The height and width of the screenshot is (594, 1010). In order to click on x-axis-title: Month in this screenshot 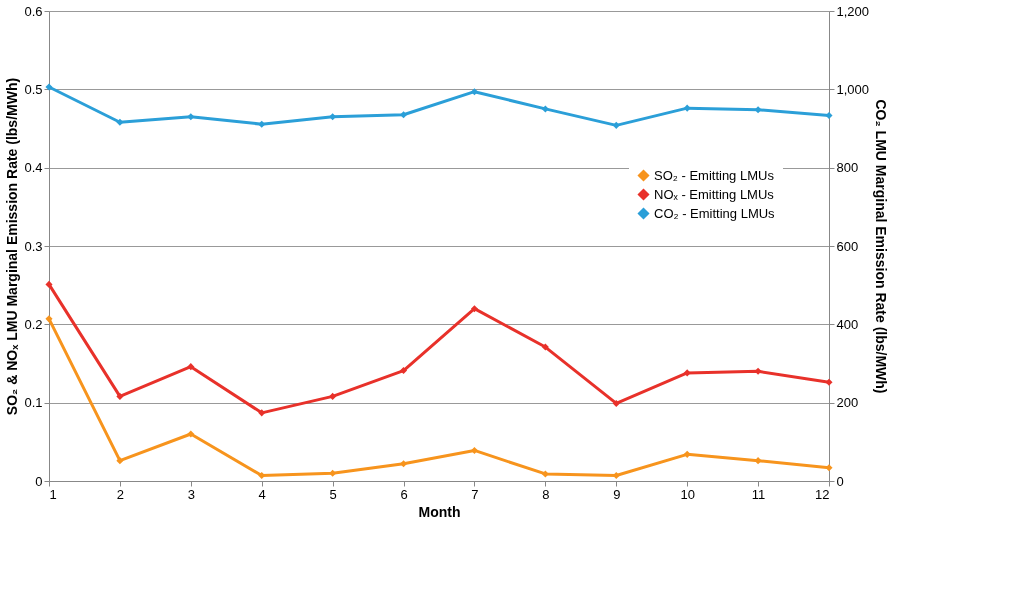, I will do `click(439, 511)`.